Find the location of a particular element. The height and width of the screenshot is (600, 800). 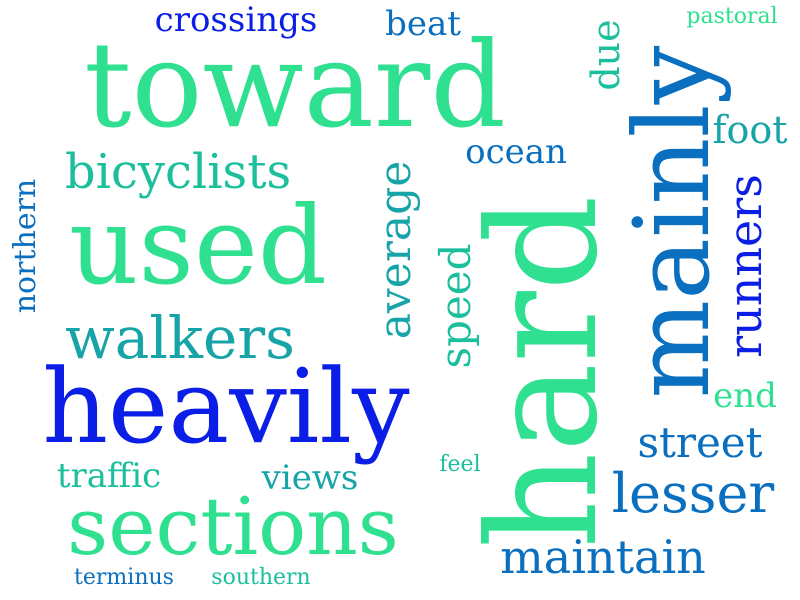

word-northern: northern is located at coordinates (25, 246).